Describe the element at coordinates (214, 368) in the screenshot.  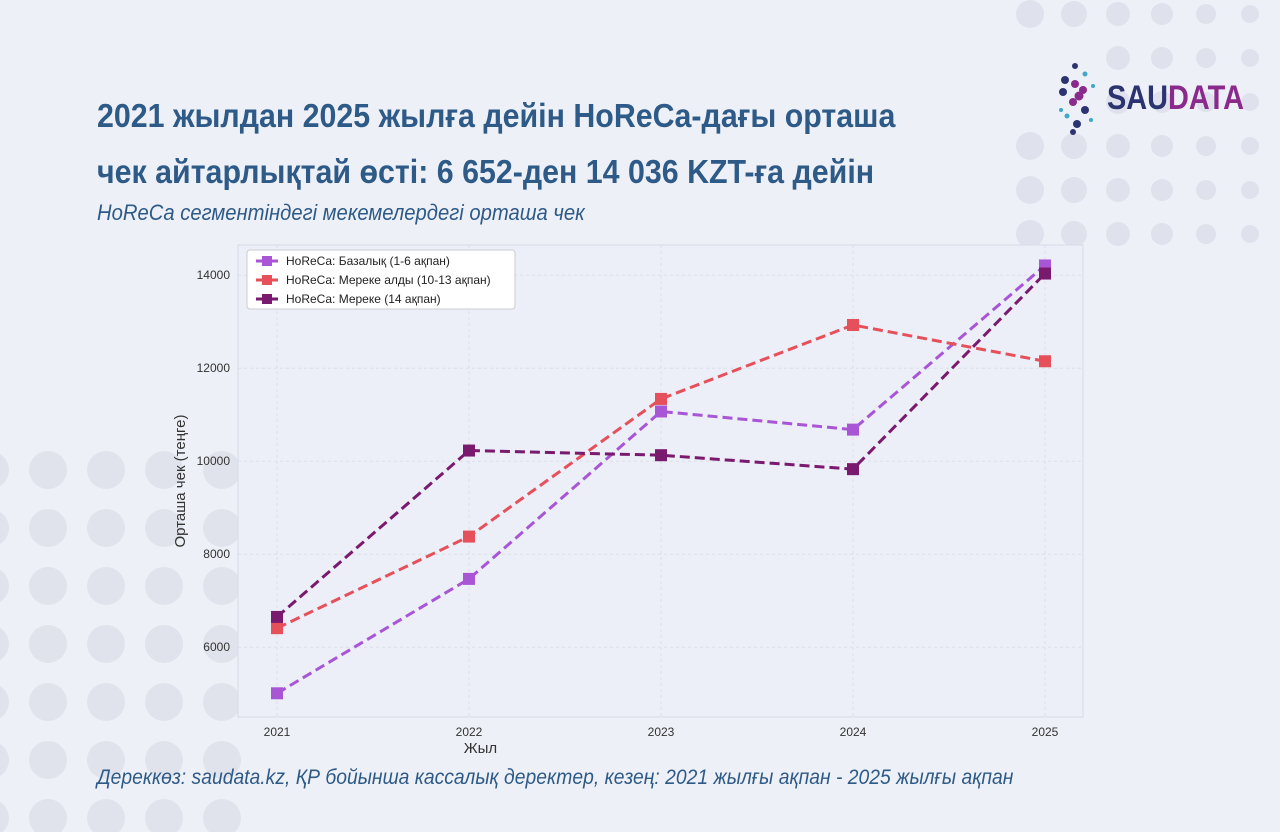
I see `y-tick-label: 12000` at that location.